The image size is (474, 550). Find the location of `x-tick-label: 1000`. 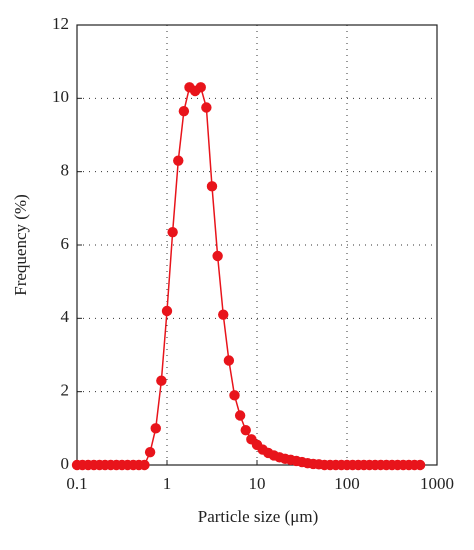

x-tick-label: 1000 is located at coordinates (437, 483).